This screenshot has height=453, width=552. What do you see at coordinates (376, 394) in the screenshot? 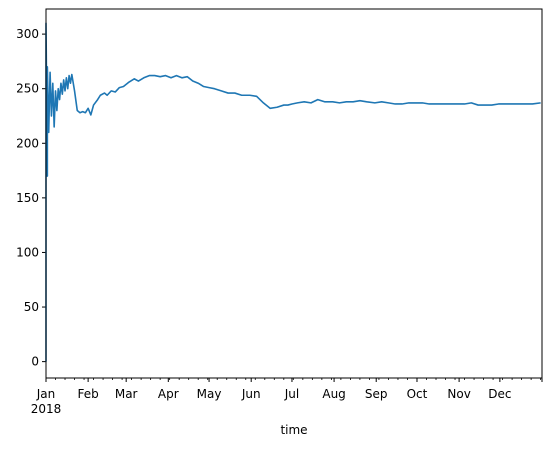
I see `x-tick-label: Sep` at bounding box center [376, 394].